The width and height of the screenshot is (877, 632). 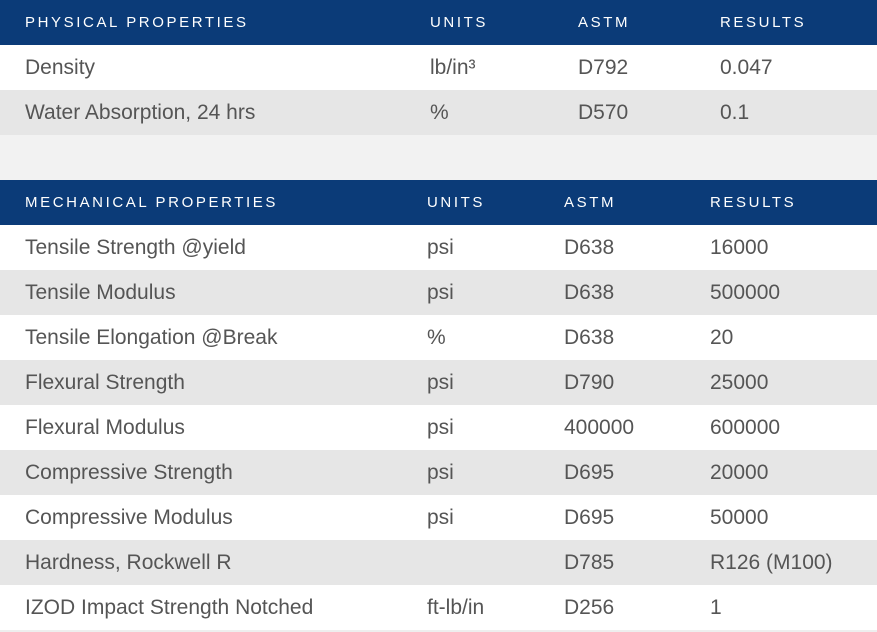 I want to click on property-result: 20, so click(x=722, y=337).